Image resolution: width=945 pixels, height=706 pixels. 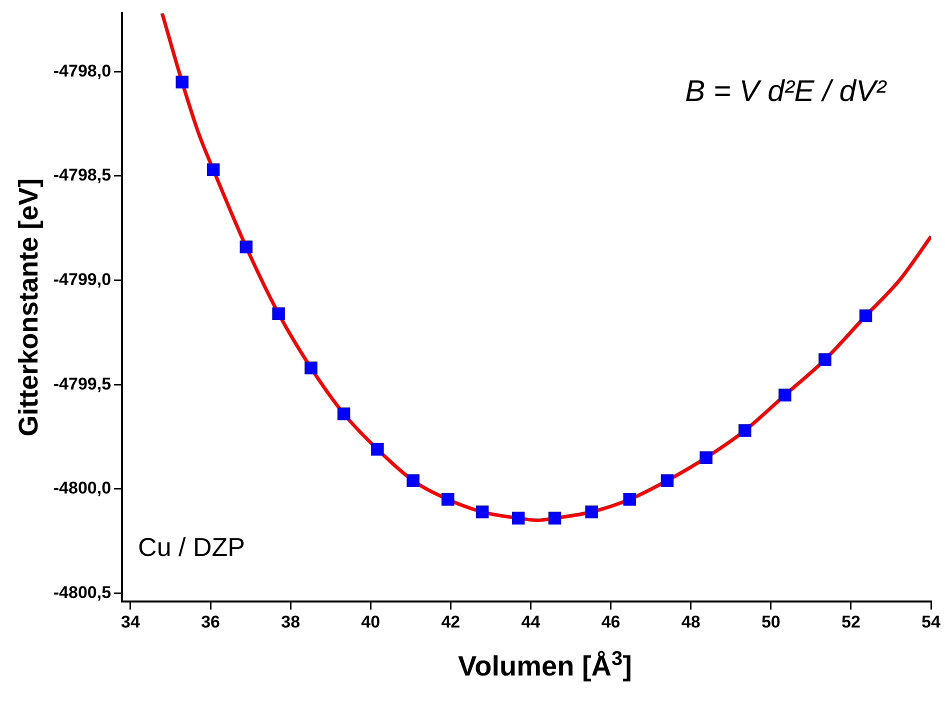 What do you see at coordinates (82, 175) in the screenshot?
I see `y-tick-label: -4798,5` at bounding box center [82, 175].